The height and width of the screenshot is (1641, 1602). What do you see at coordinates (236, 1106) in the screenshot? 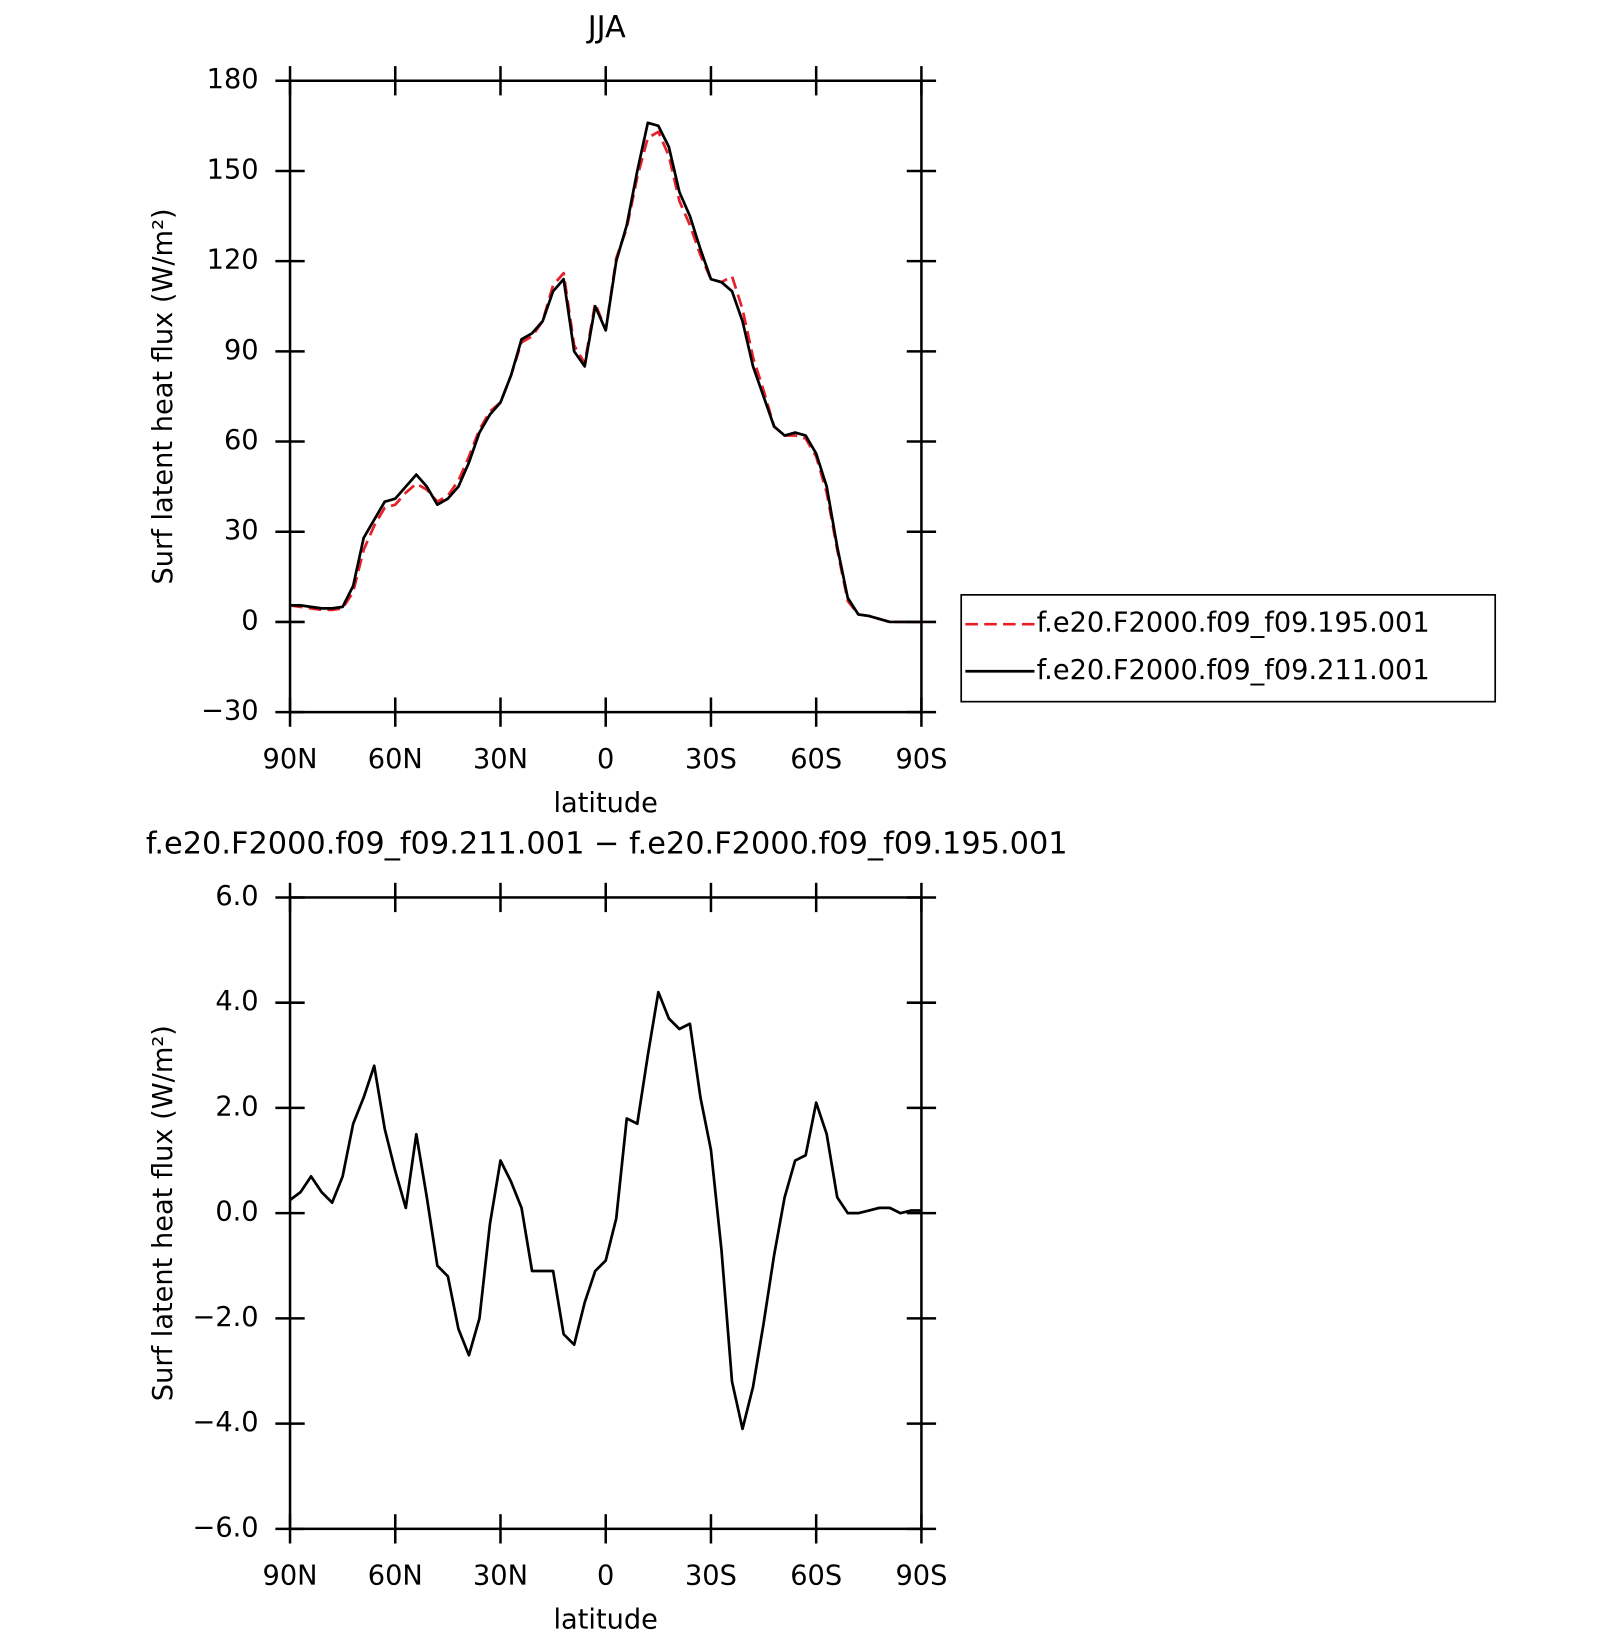
I see `y-tick-label: 2.0` at bounding box center [236, 1106].